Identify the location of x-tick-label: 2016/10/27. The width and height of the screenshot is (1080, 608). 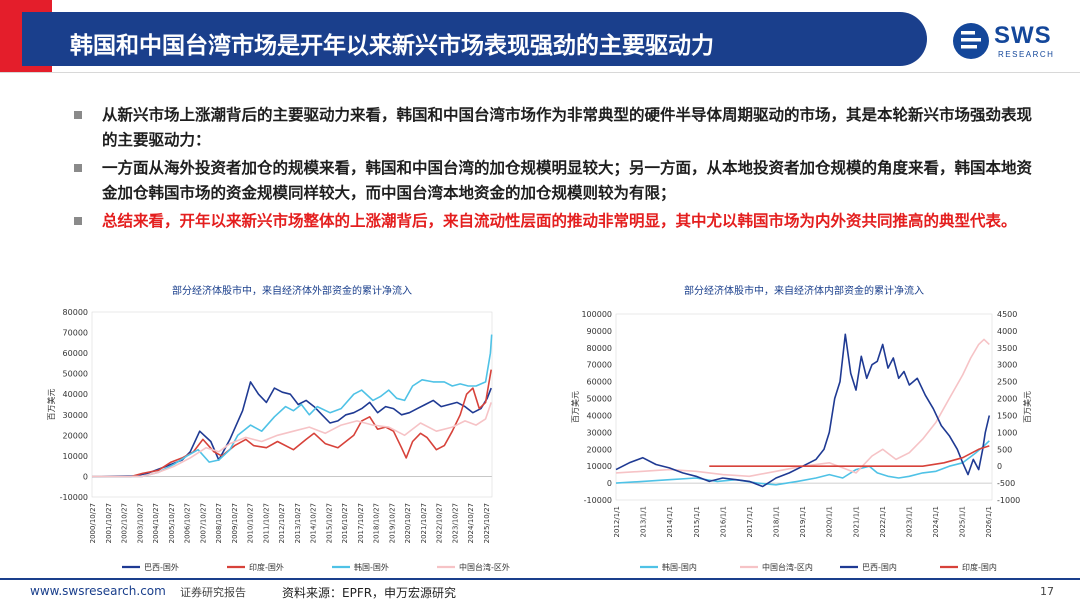
(345, 523).